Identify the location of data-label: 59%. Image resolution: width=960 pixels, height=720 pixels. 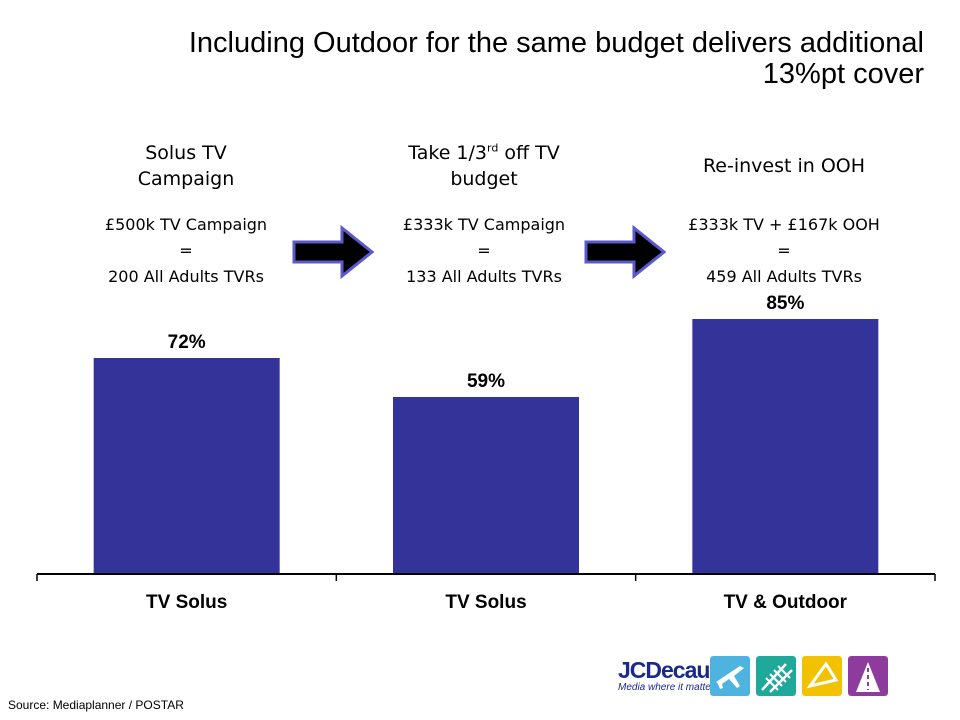
(486, 381).